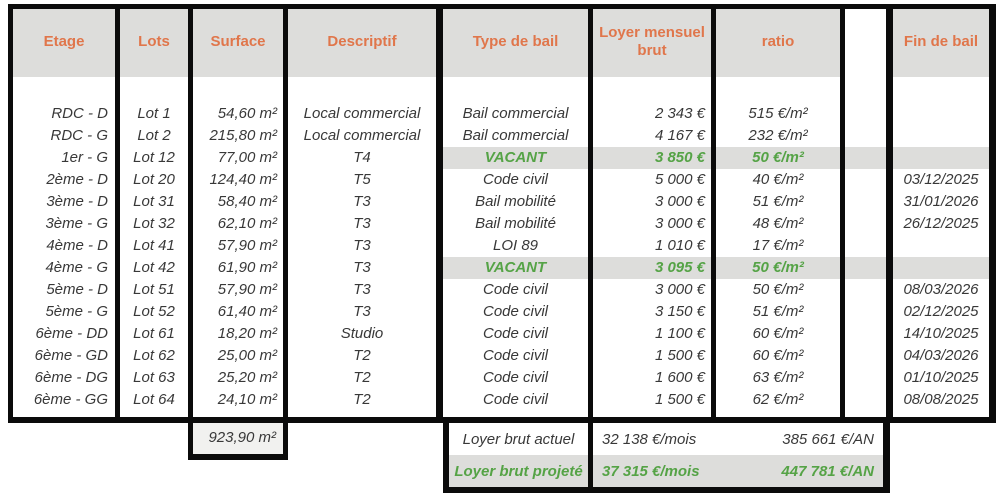 The width and height of the screenshot is (1004, 496). I want to click on cell-lot: Lot 64, so click(154, 399).